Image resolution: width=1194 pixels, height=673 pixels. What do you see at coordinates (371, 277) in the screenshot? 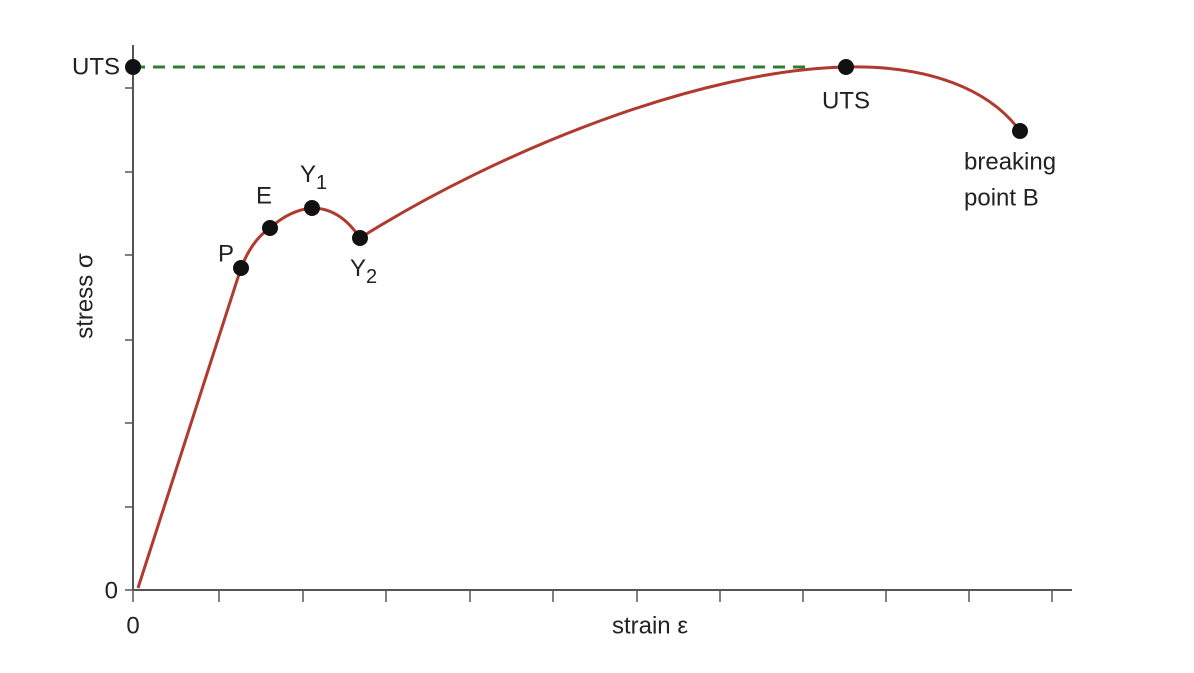
I see `label-subscript: 2` at bounding box center [371, 277].